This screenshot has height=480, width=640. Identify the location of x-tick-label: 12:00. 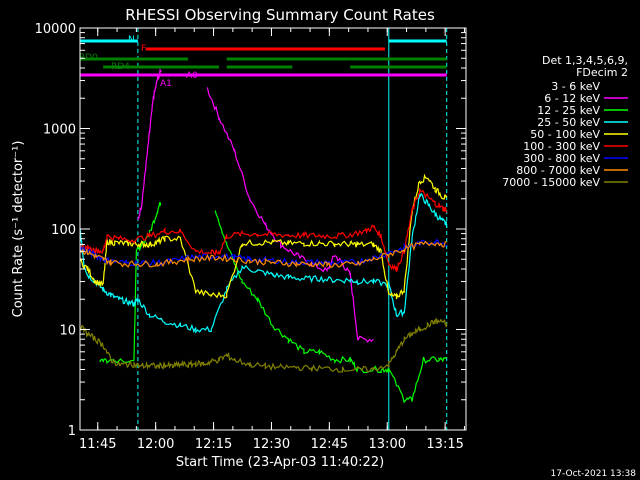
(155, 444).